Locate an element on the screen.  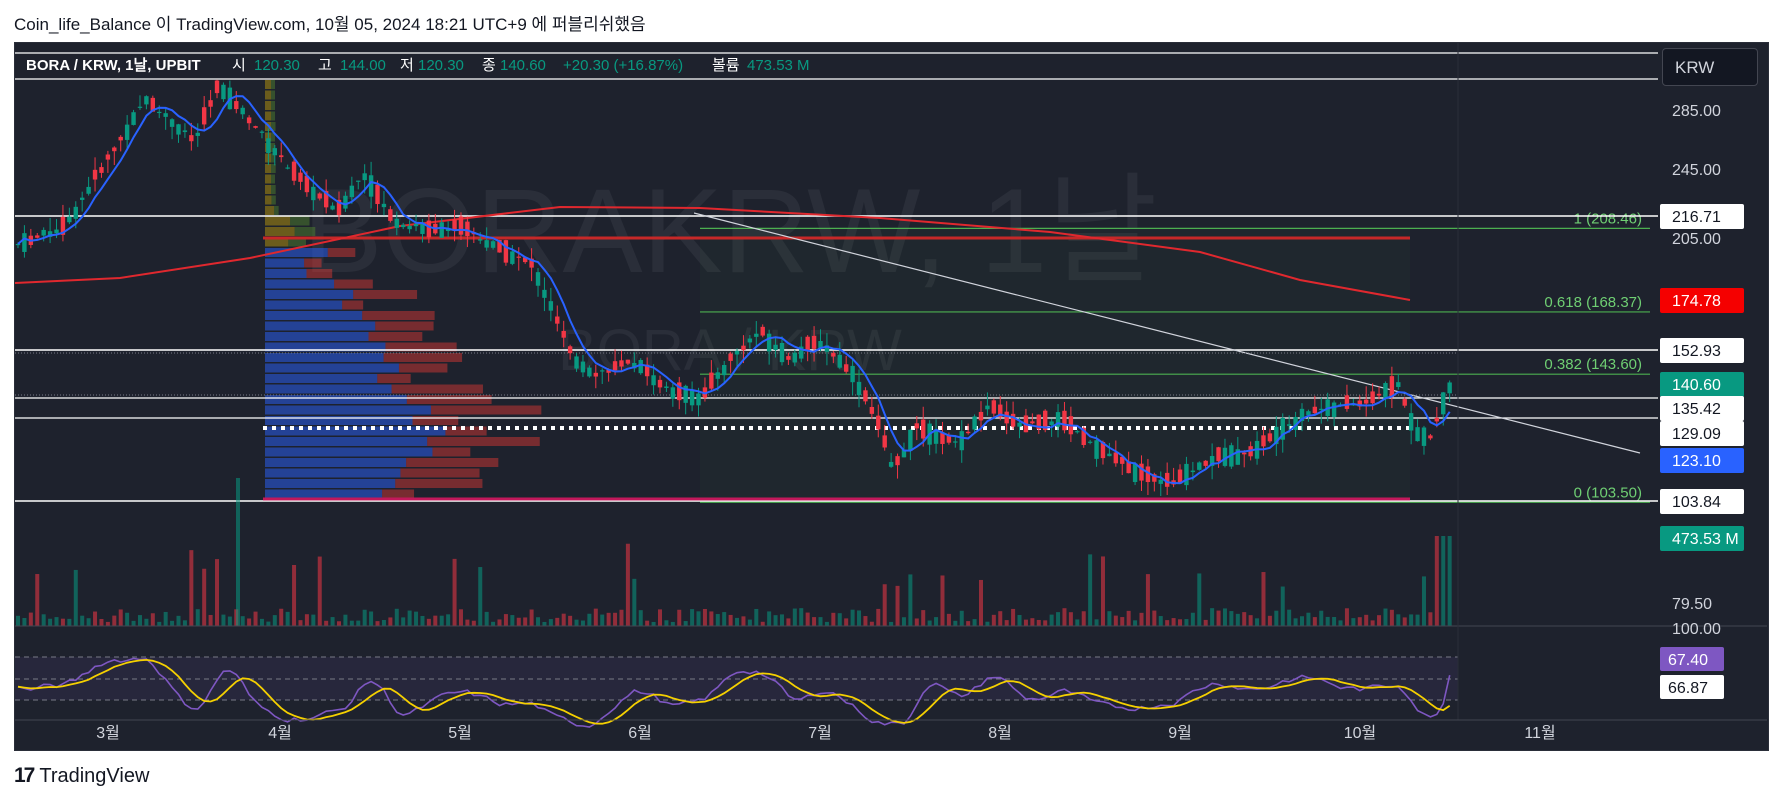
legend-volume-label: 볼륨 is located at coordinates (726, 65).